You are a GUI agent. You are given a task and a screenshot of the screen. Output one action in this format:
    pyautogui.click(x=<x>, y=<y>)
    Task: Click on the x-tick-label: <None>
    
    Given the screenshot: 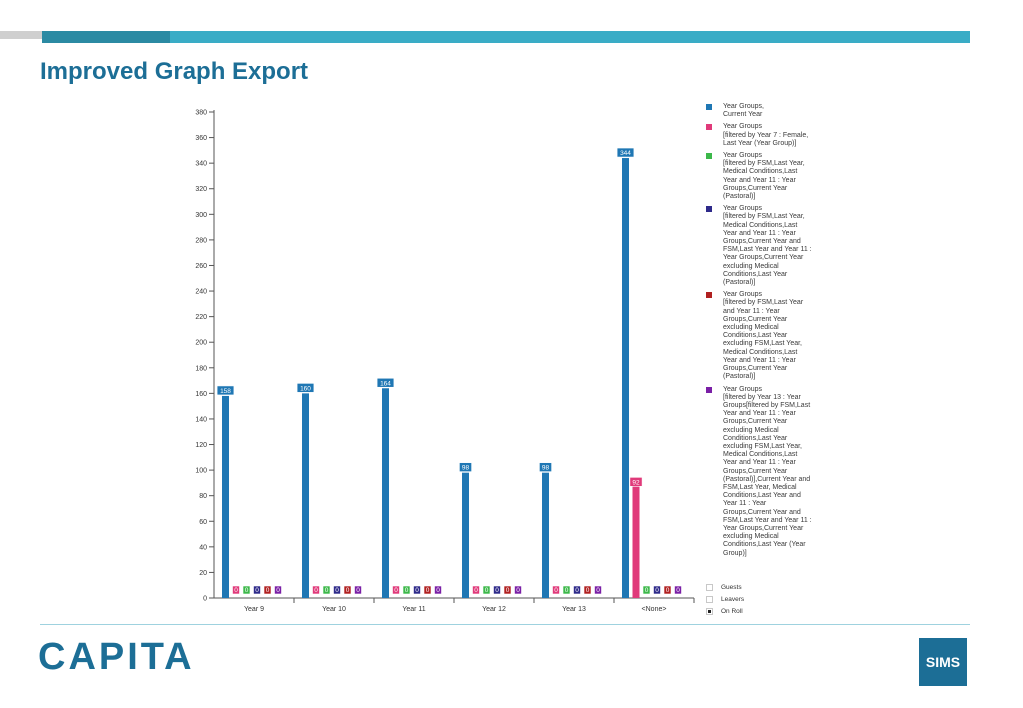 What is the action you would take?
    pyautogui.click(x=654, y=609)
    